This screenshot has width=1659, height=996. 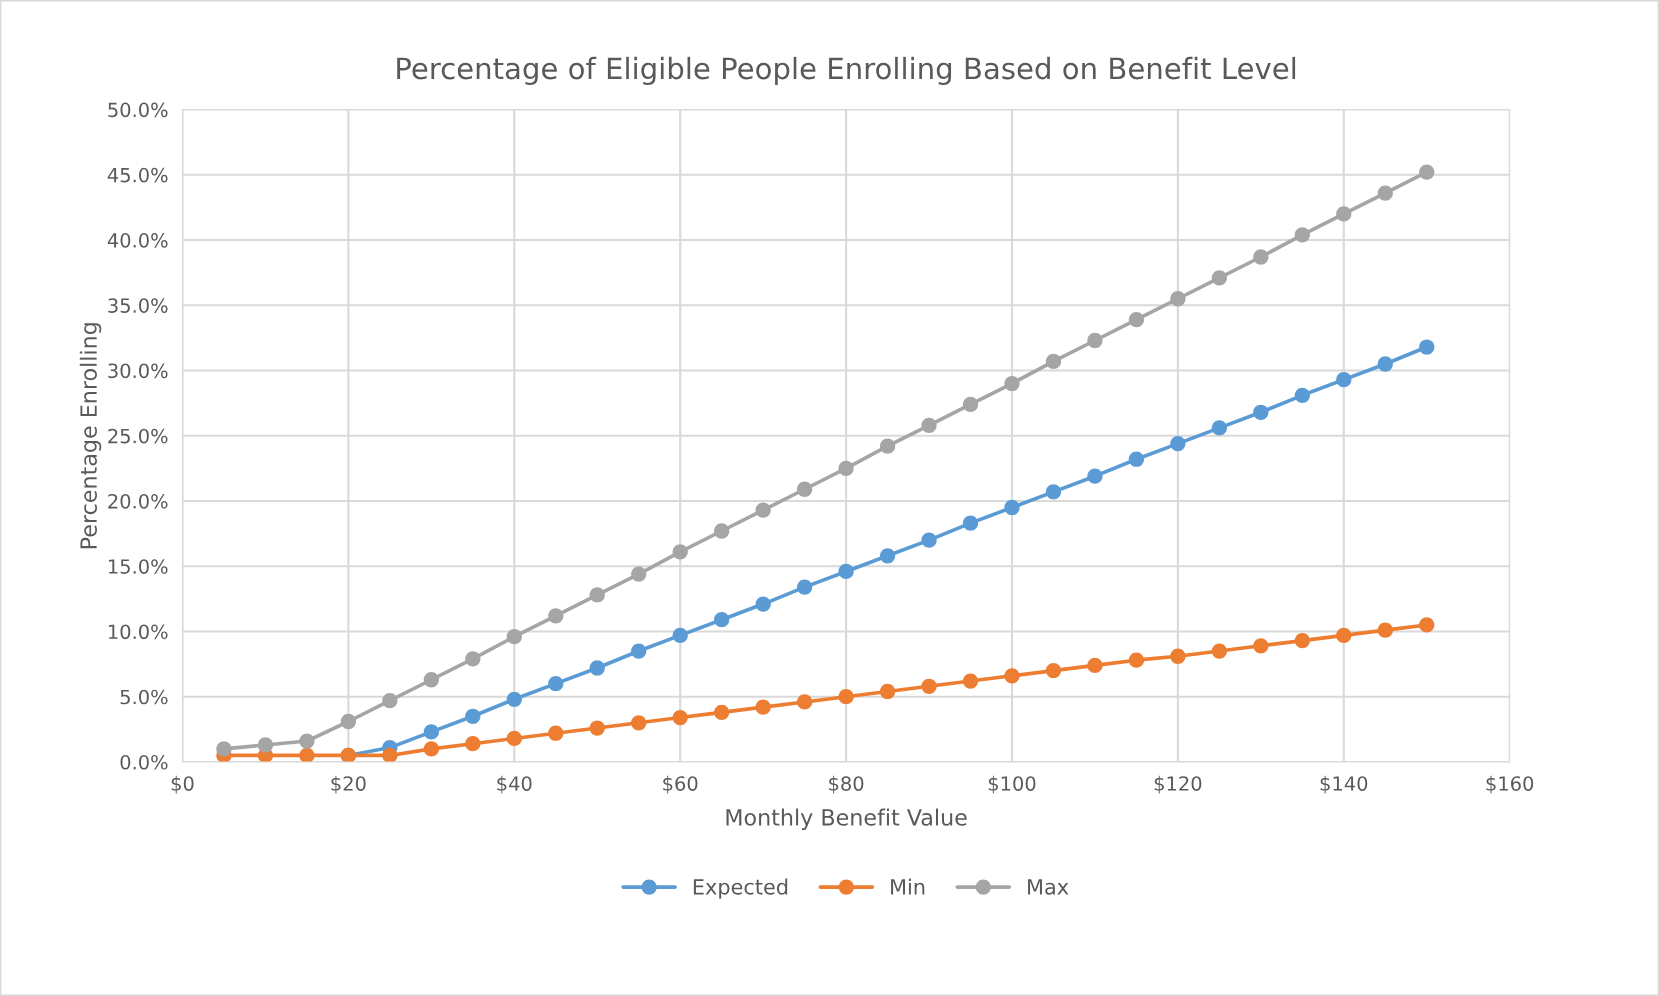 What do you see at coordinates (1012, 784) in the screenshot?
I see `x-tick-label: $100` at bounding box center [1012, 784].